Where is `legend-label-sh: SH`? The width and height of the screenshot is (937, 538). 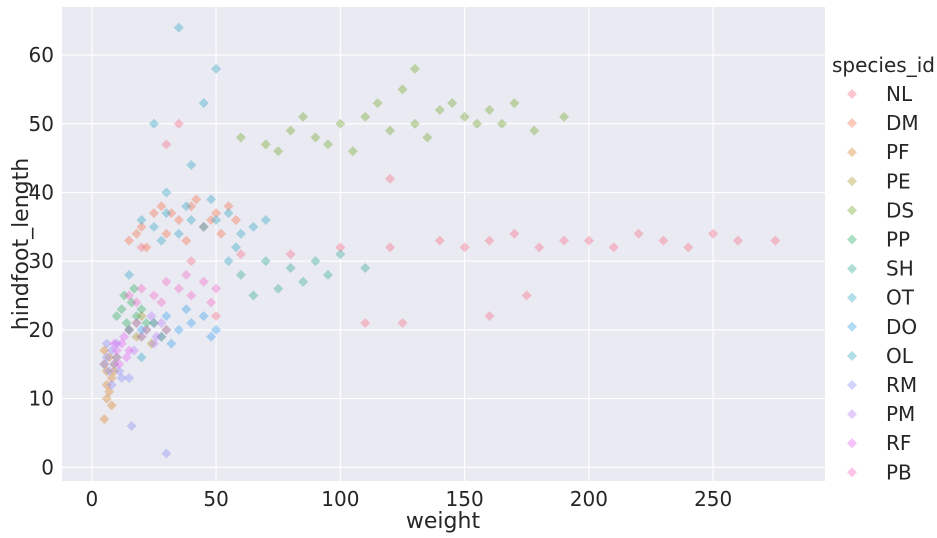
legend-label-sh: SH is located at coordinates (900, 269).